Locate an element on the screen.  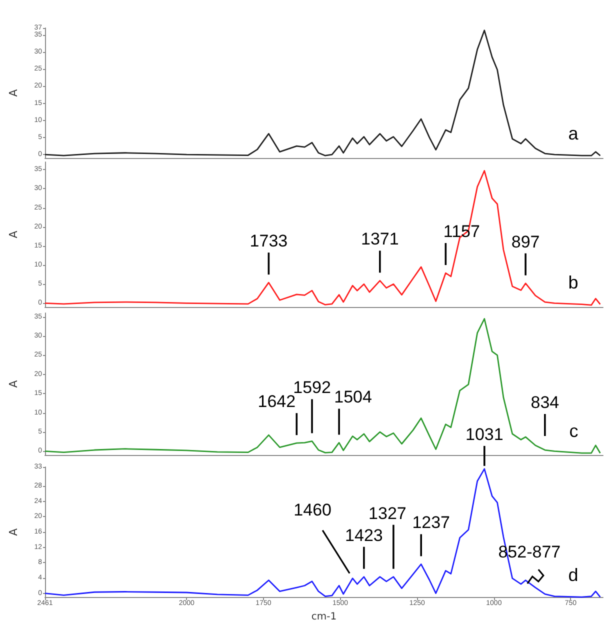
annotation: 1460 is located at coordinates (313, 510).